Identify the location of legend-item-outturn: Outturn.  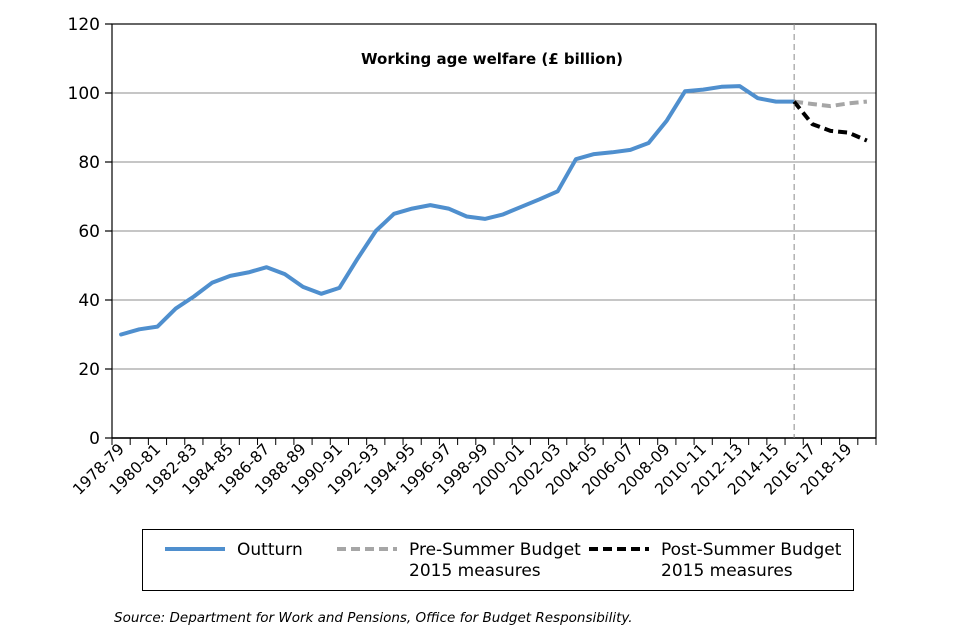
(234, 550).